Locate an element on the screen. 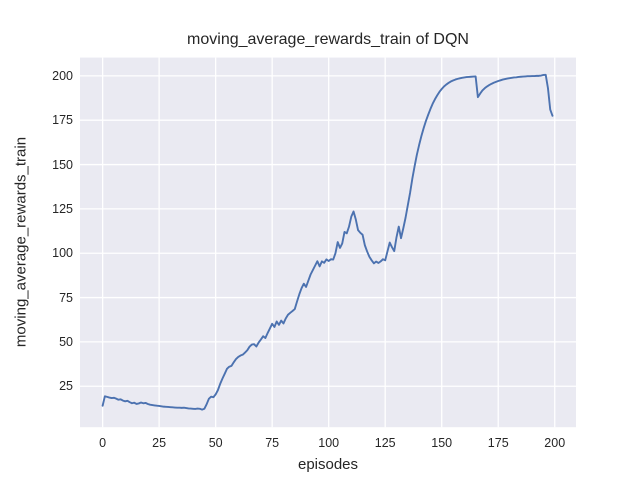 This screenshot has width=640, height=480. x-tick-label: 0 is located at coordinates (103, 443).